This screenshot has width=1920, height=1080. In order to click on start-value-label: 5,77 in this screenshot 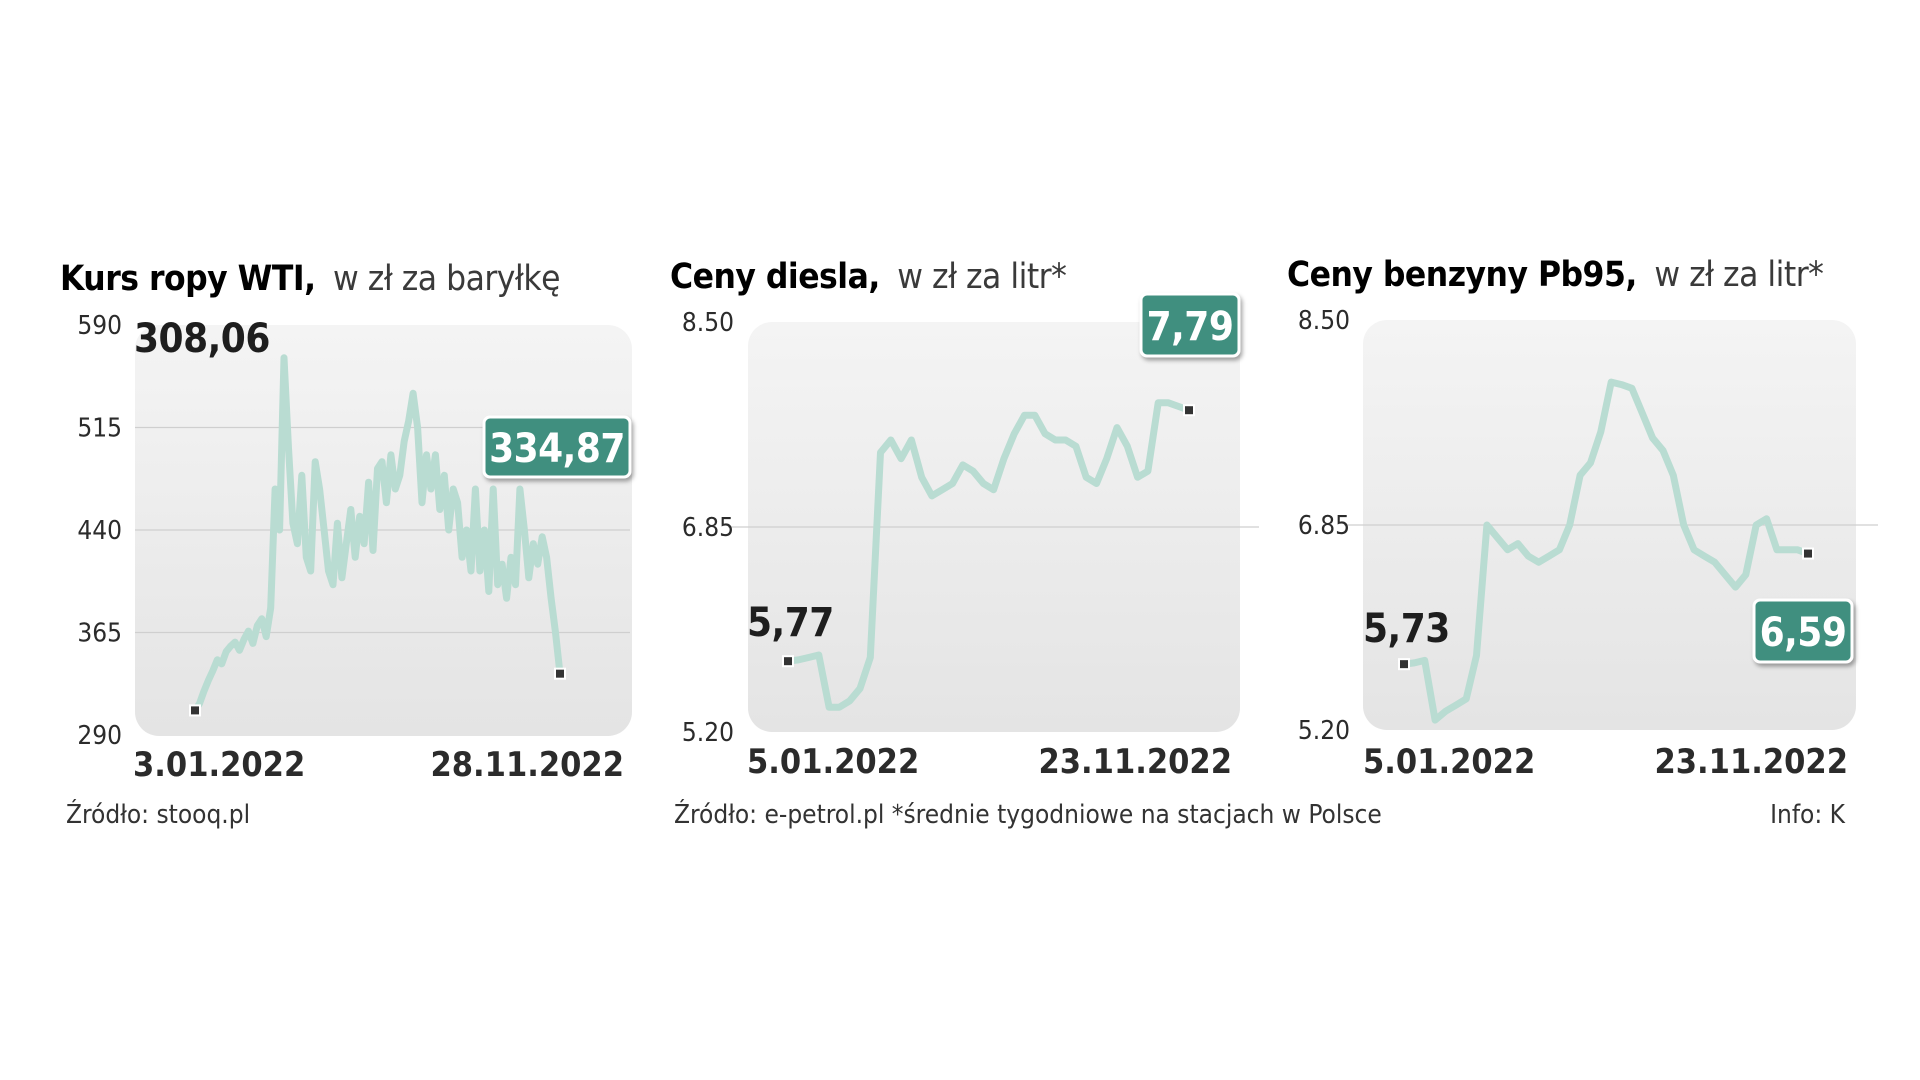, I will do `click(790, 623)`.